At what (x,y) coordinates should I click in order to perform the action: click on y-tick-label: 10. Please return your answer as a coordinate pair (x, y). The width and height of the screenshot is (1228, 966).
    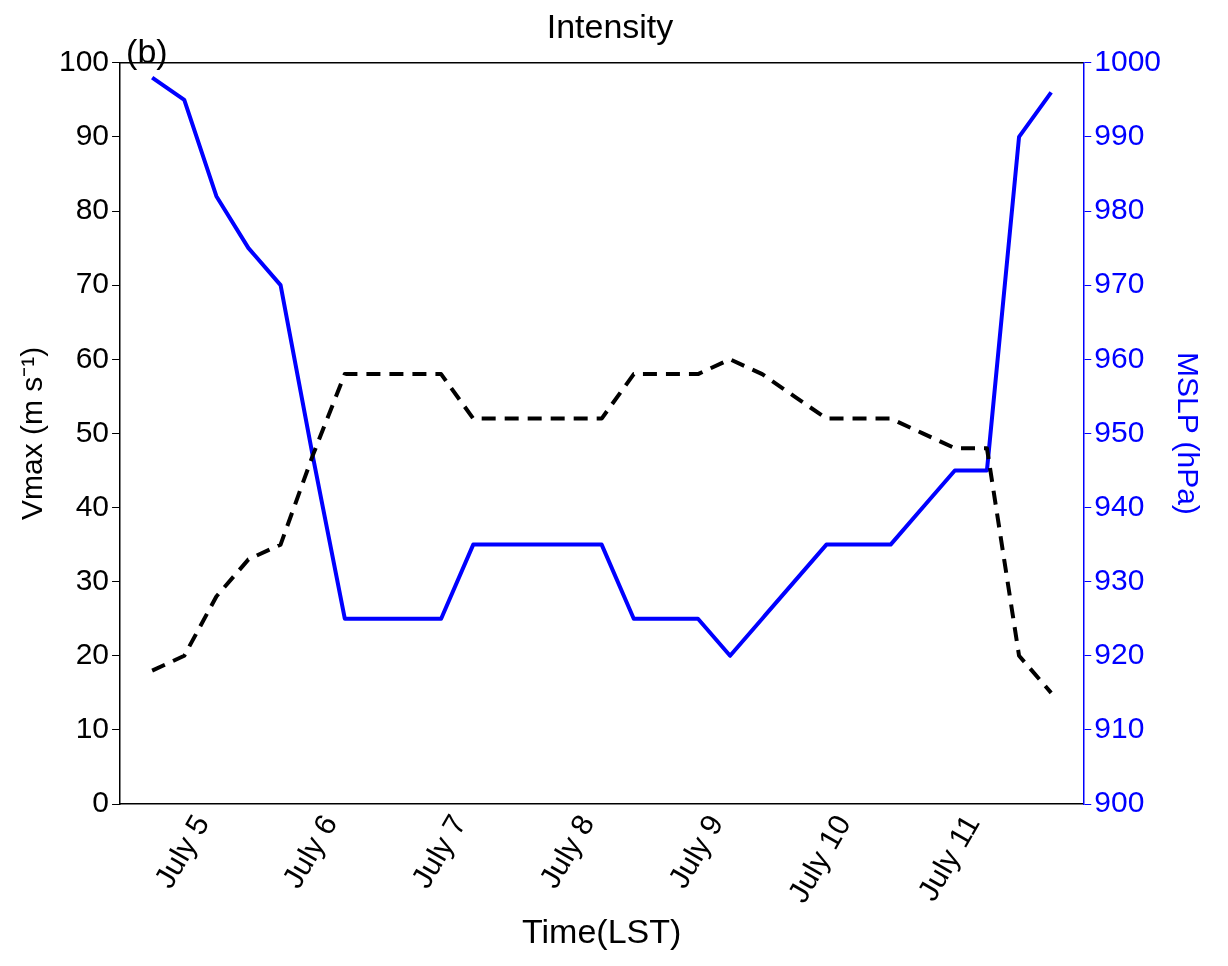
    Looking at the image, I should click on (92, 728).